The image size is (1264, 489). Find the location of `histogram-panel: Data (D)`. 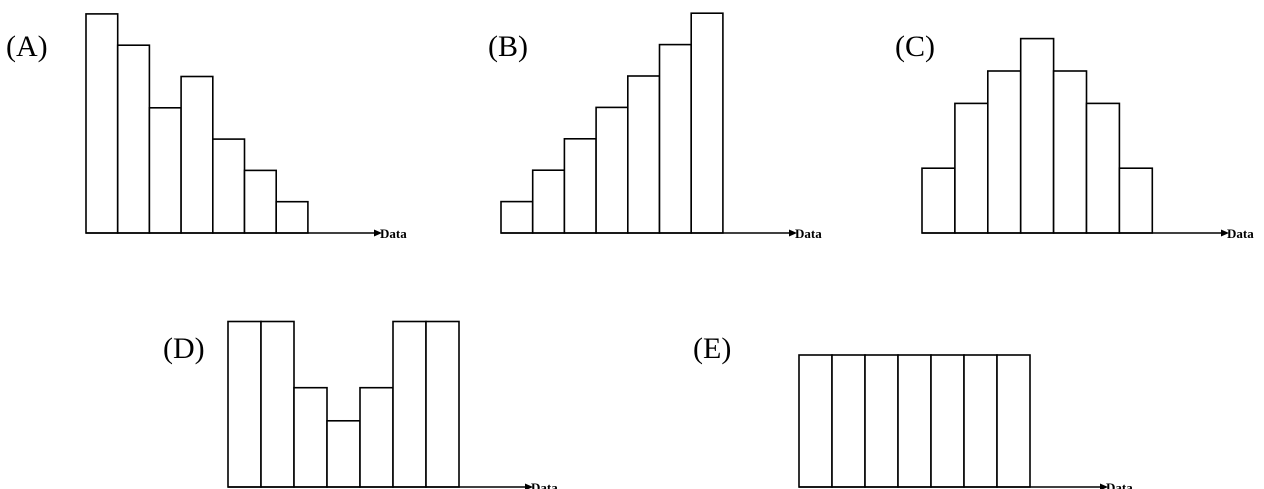

histogram-panel: Data (D) is located at coordinates (360, 404).